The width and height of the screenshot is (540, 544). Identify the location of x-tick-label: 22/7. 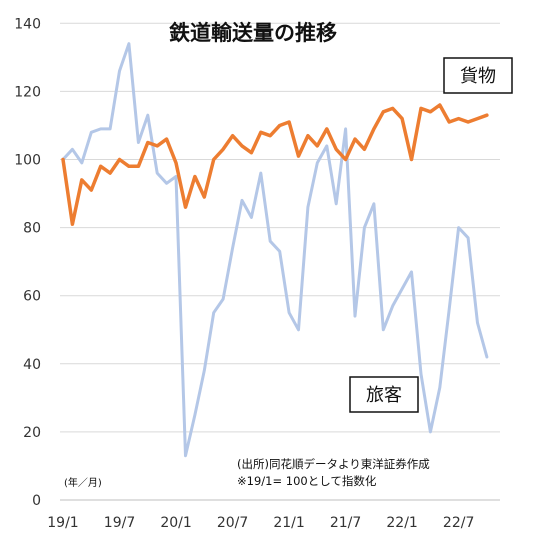
(458, 523).